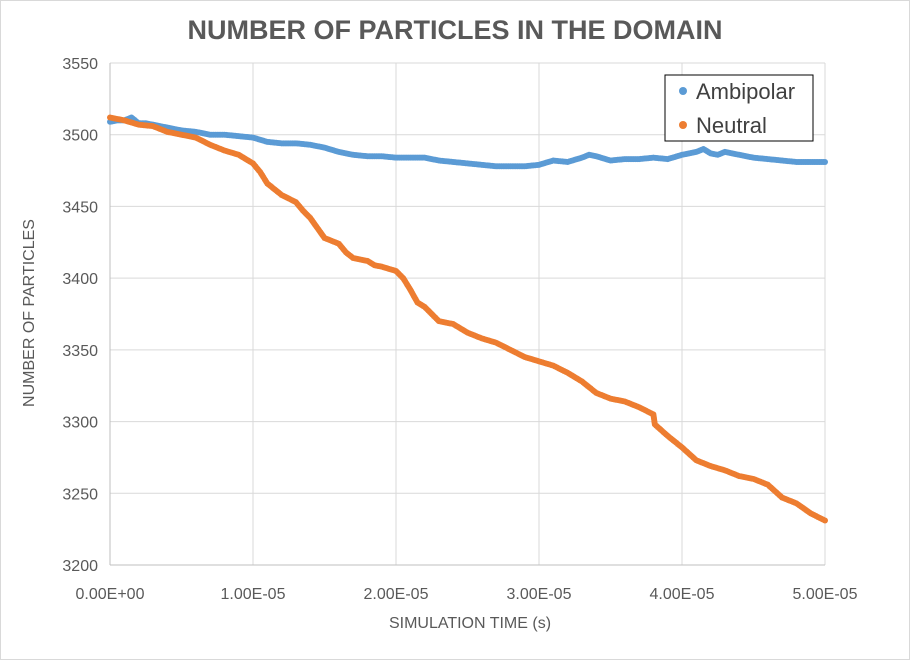 Image resolution: width=910 pixels, height=660 pixels. I want to click on y-axis-ticks: 3200 3250 3300 3350 3400 3450 3500 3550, so click(80, 315).